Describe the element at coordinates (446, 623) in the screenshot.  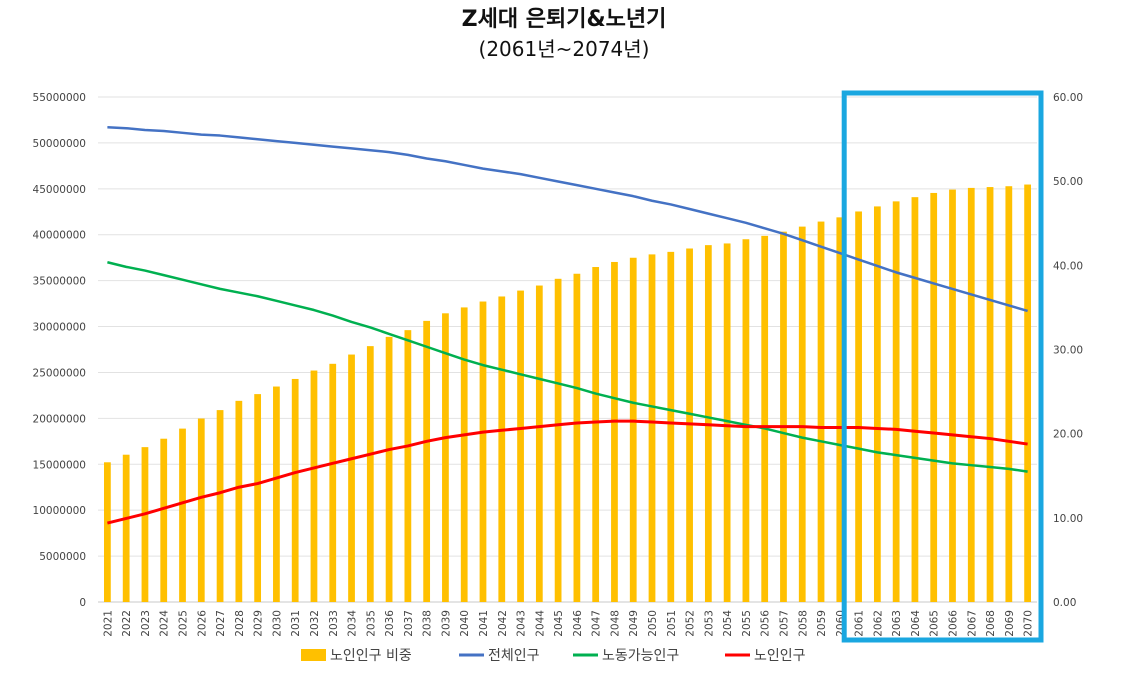
I see `x-axis-tick-label: 2039` at that location.